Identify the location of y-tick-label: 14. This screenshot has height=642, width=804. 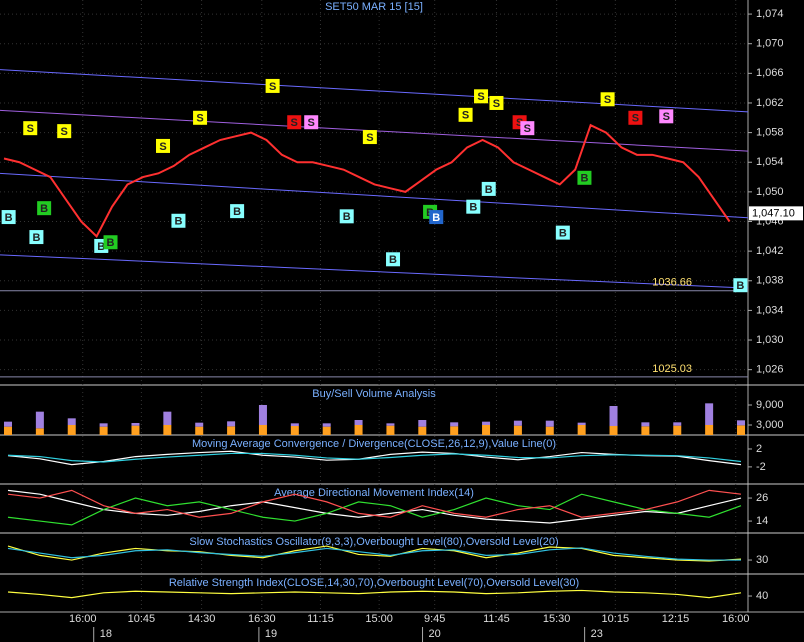
(762, 521).